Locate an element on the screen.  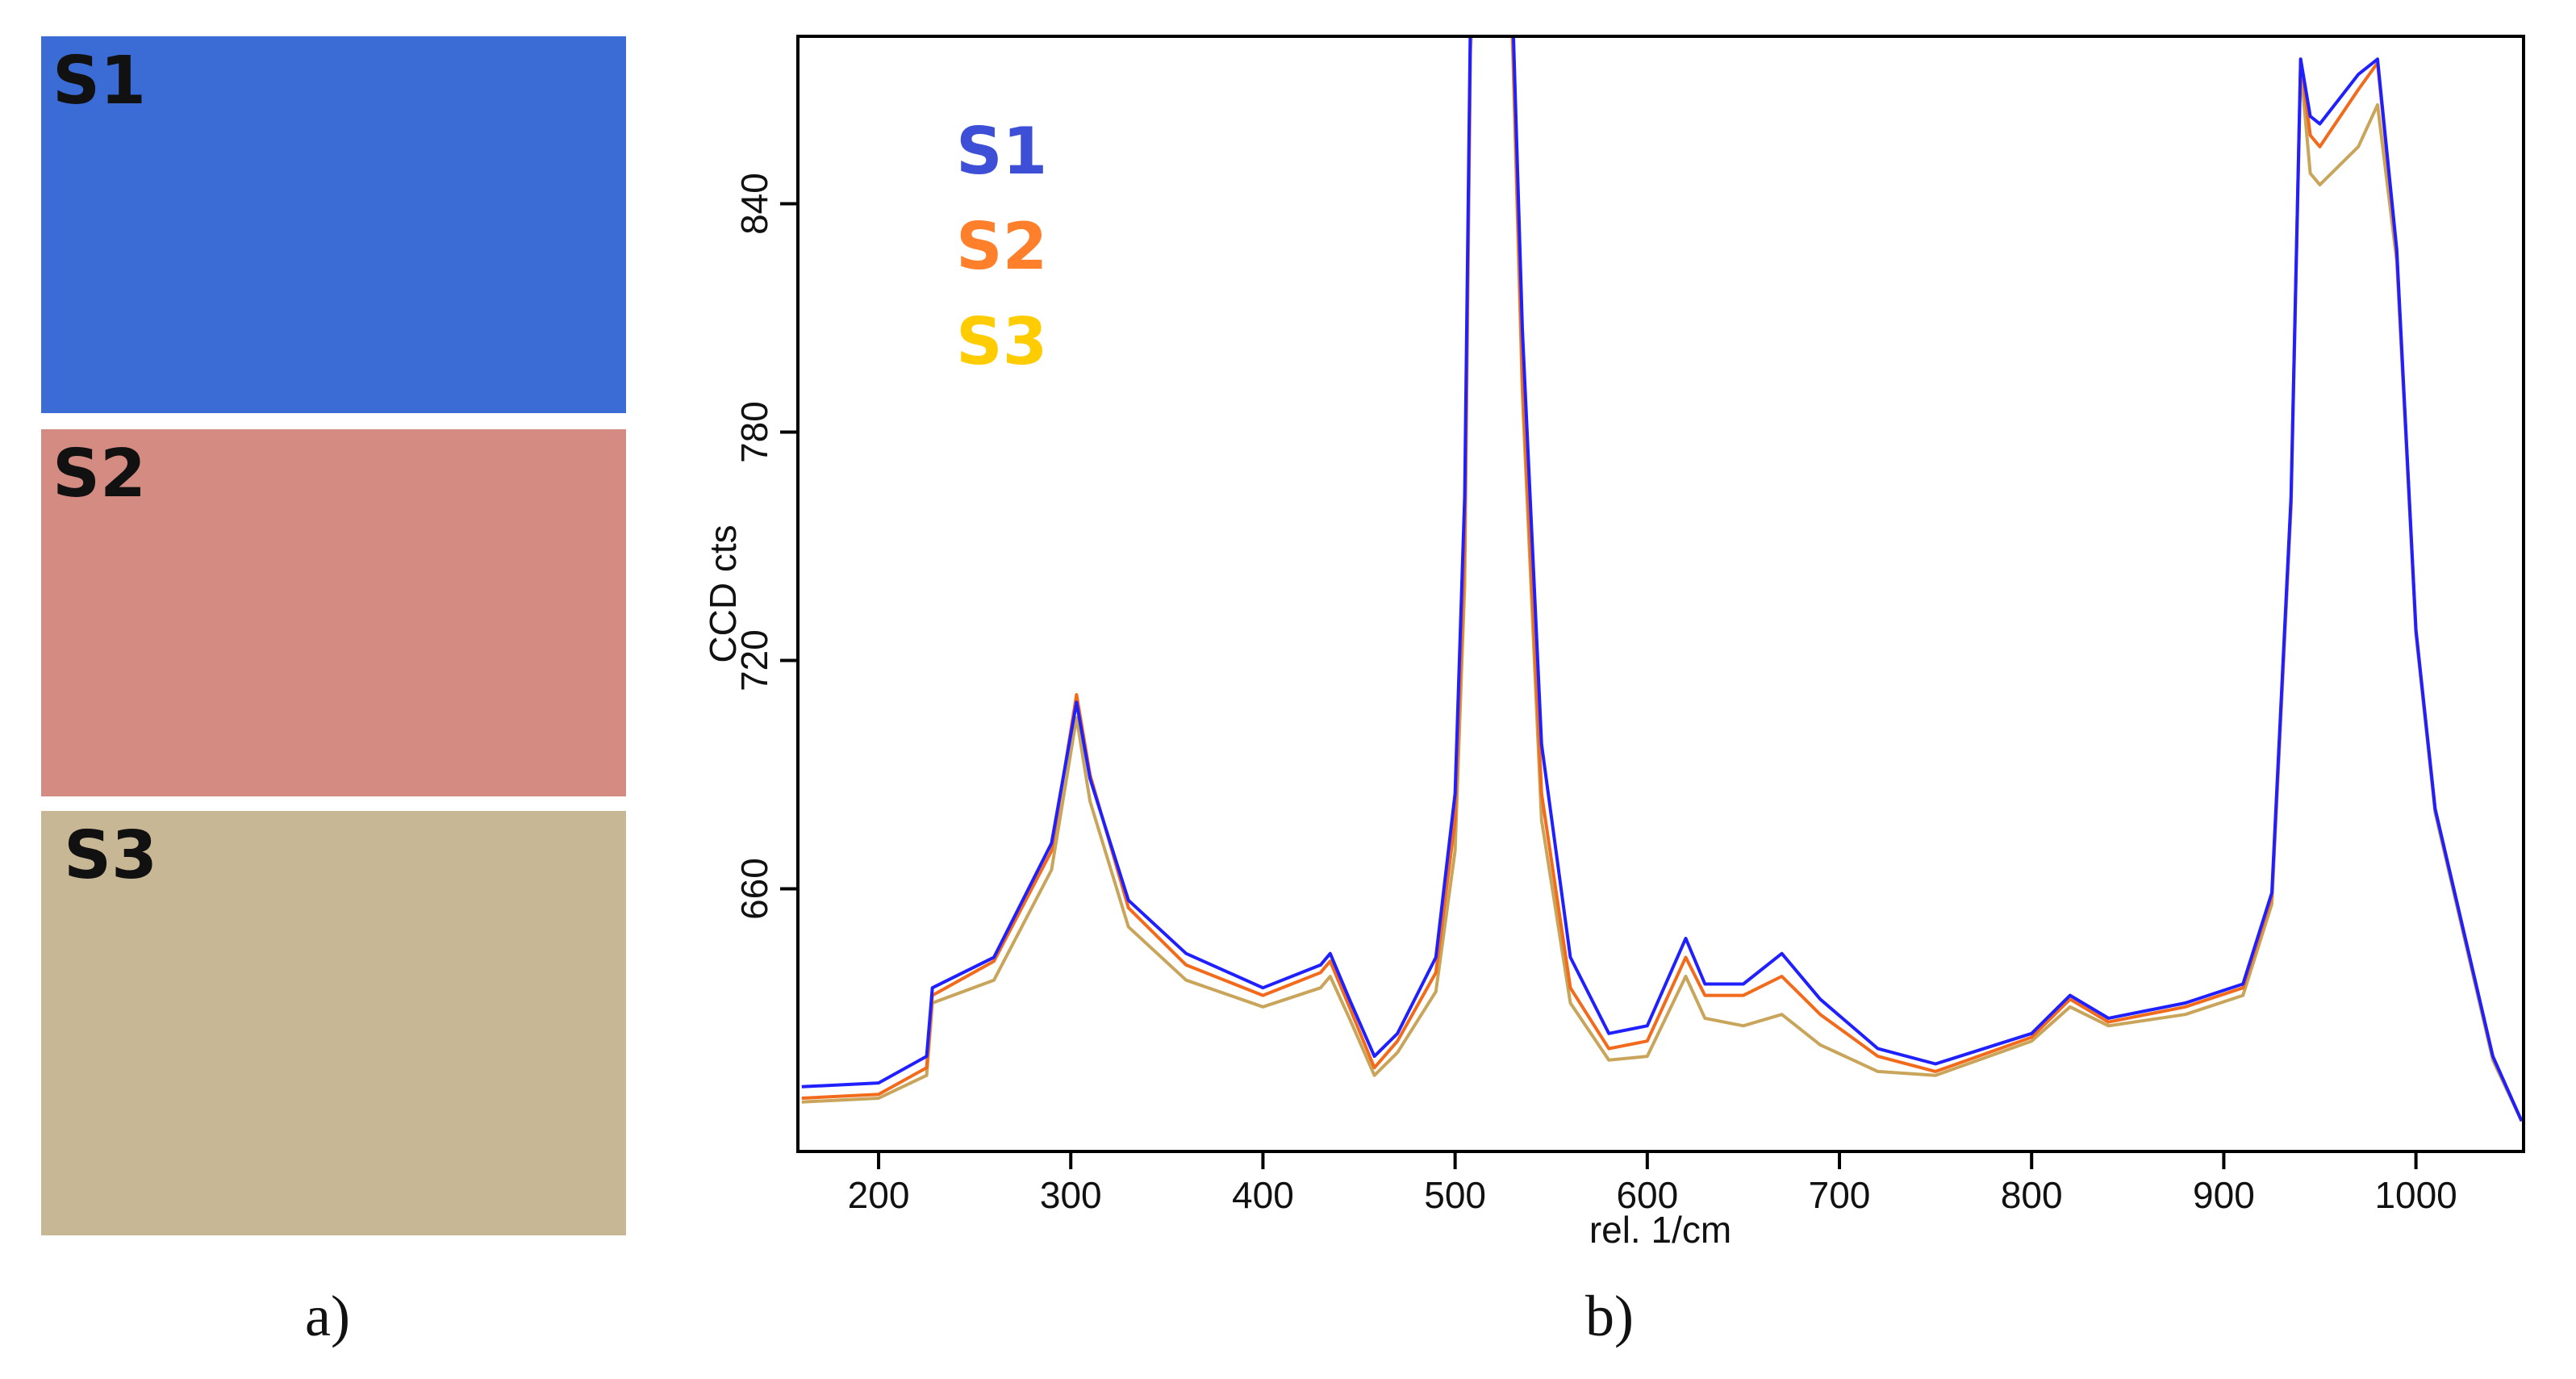
x-tick-label: 300 is located at coordinates (1071, 1195).